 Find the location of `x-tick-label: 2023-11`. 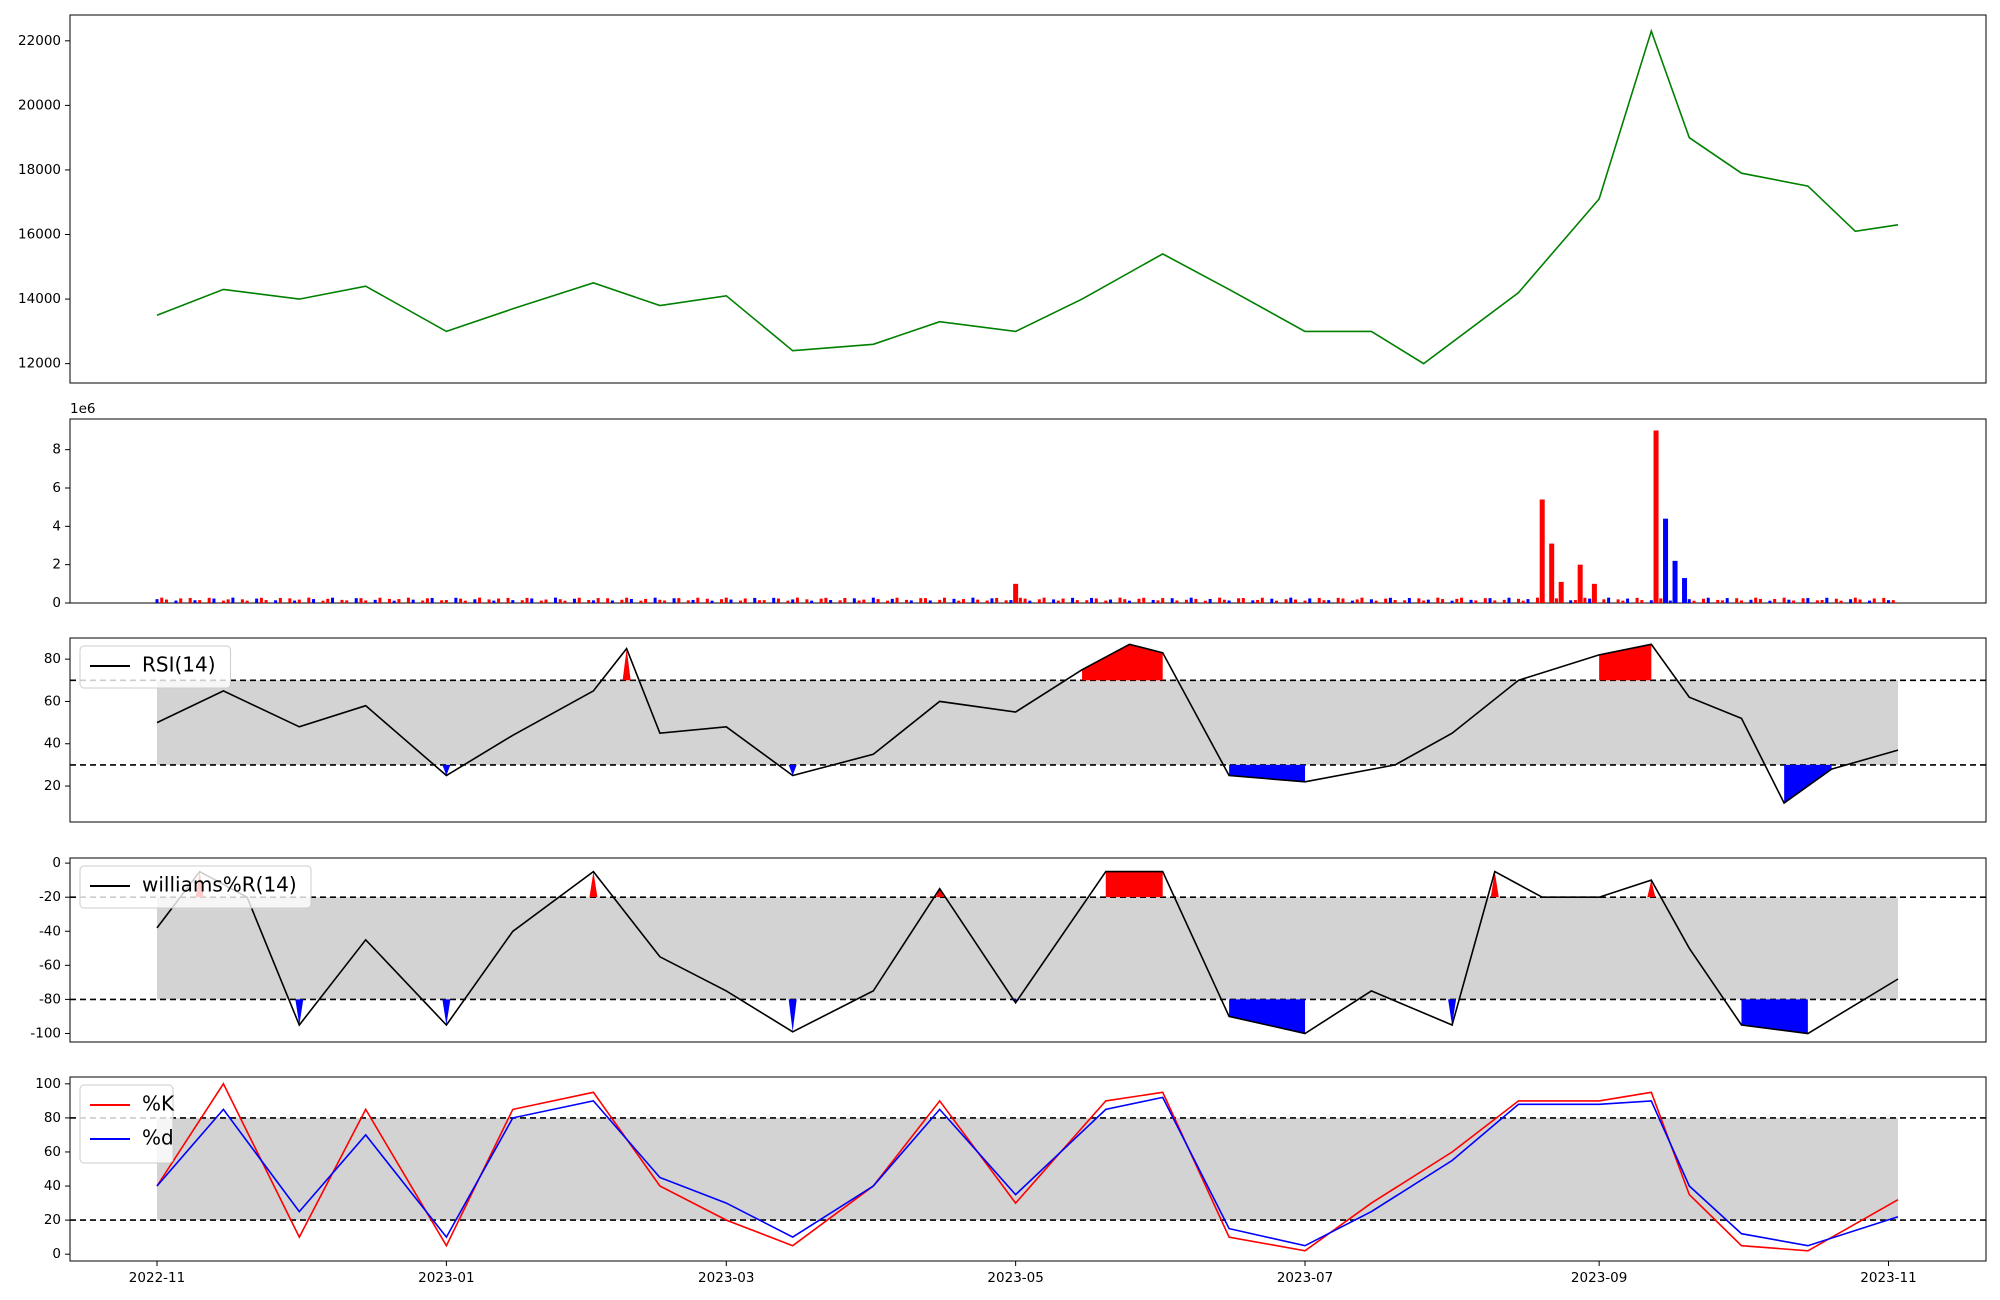

x-tick-label: 2023-11 is located at coordinates (1888, 1278).